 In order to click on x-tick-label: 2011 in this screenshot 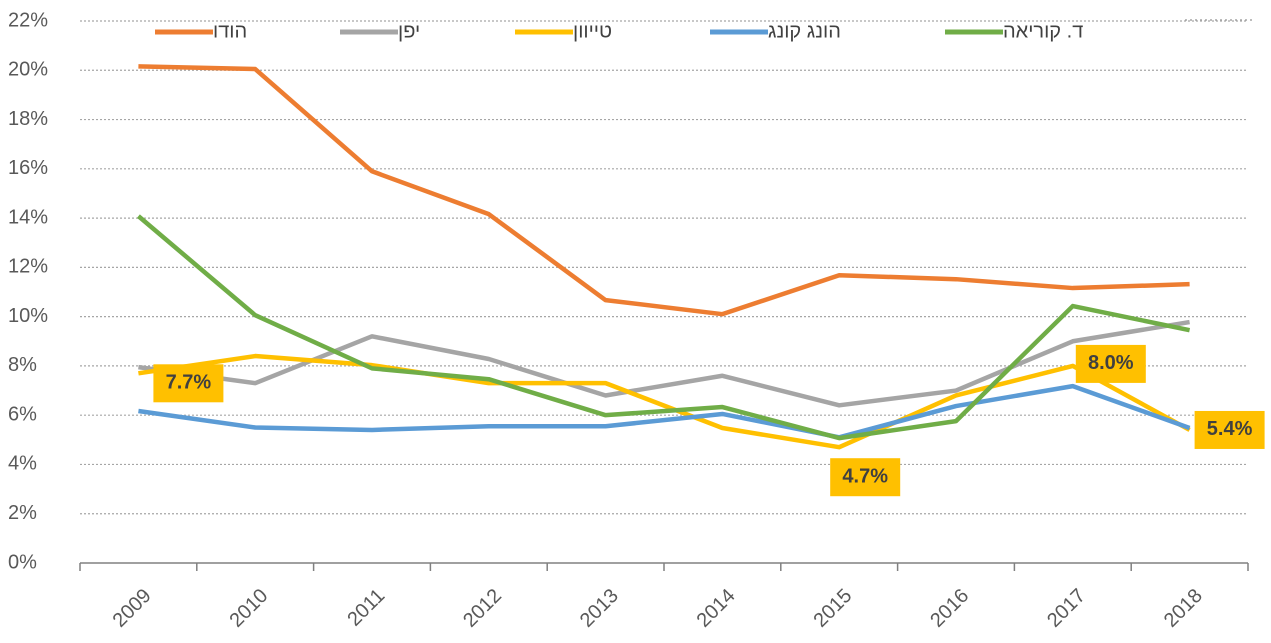, I will do `click(366, 608)`.